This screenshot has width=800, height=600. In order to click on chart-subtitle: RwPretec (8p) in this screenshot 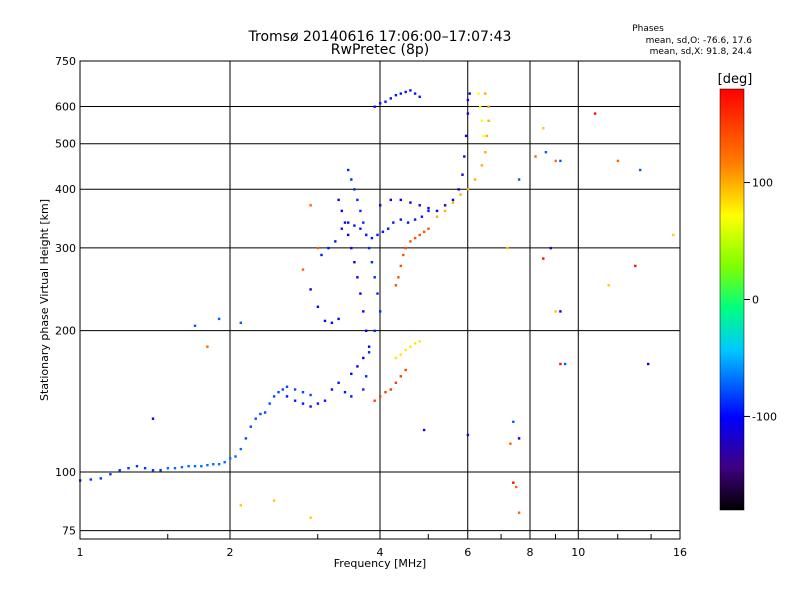, I will do `click(380, 50)`.